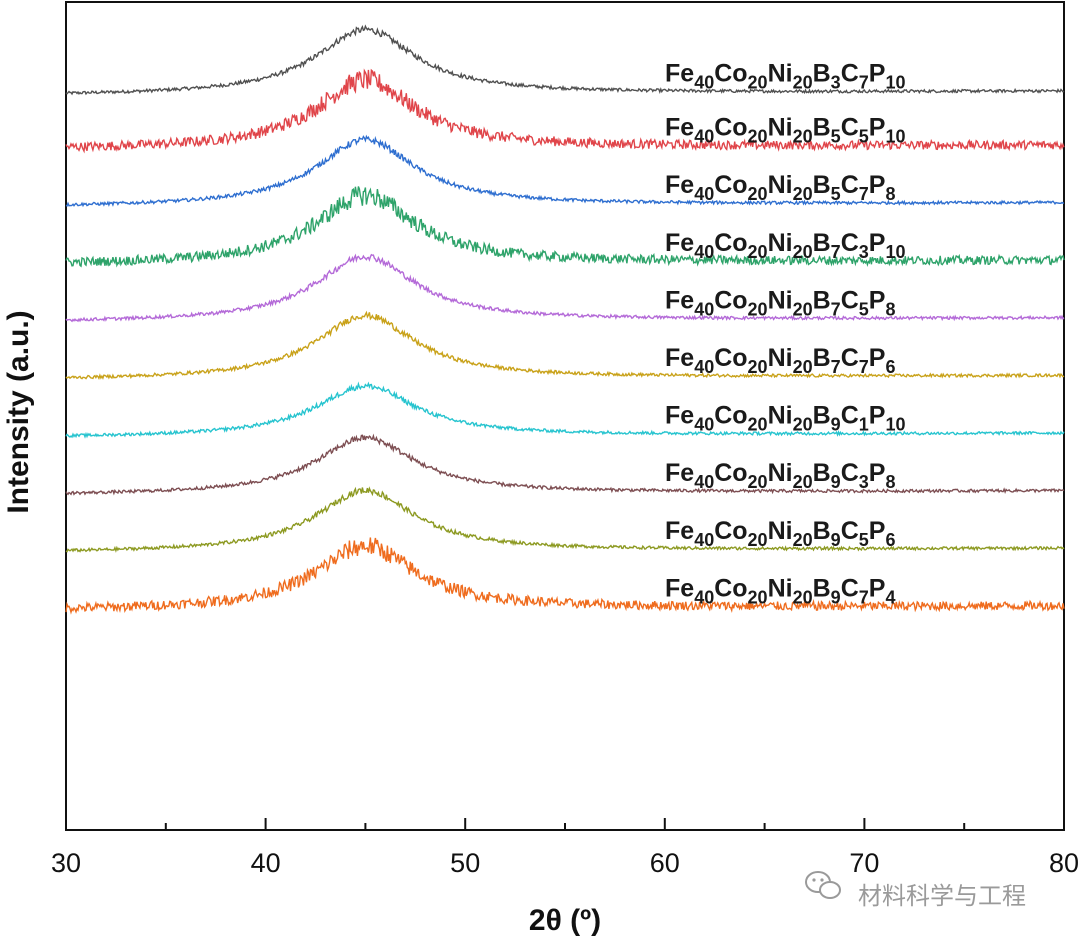 The height and width of the screenshot is (943, 1080). What do you see at coordinates (942, 896) in the screenshot?
I see `watermark-text: 材料科学与工程` at bounding box center [942, 896].